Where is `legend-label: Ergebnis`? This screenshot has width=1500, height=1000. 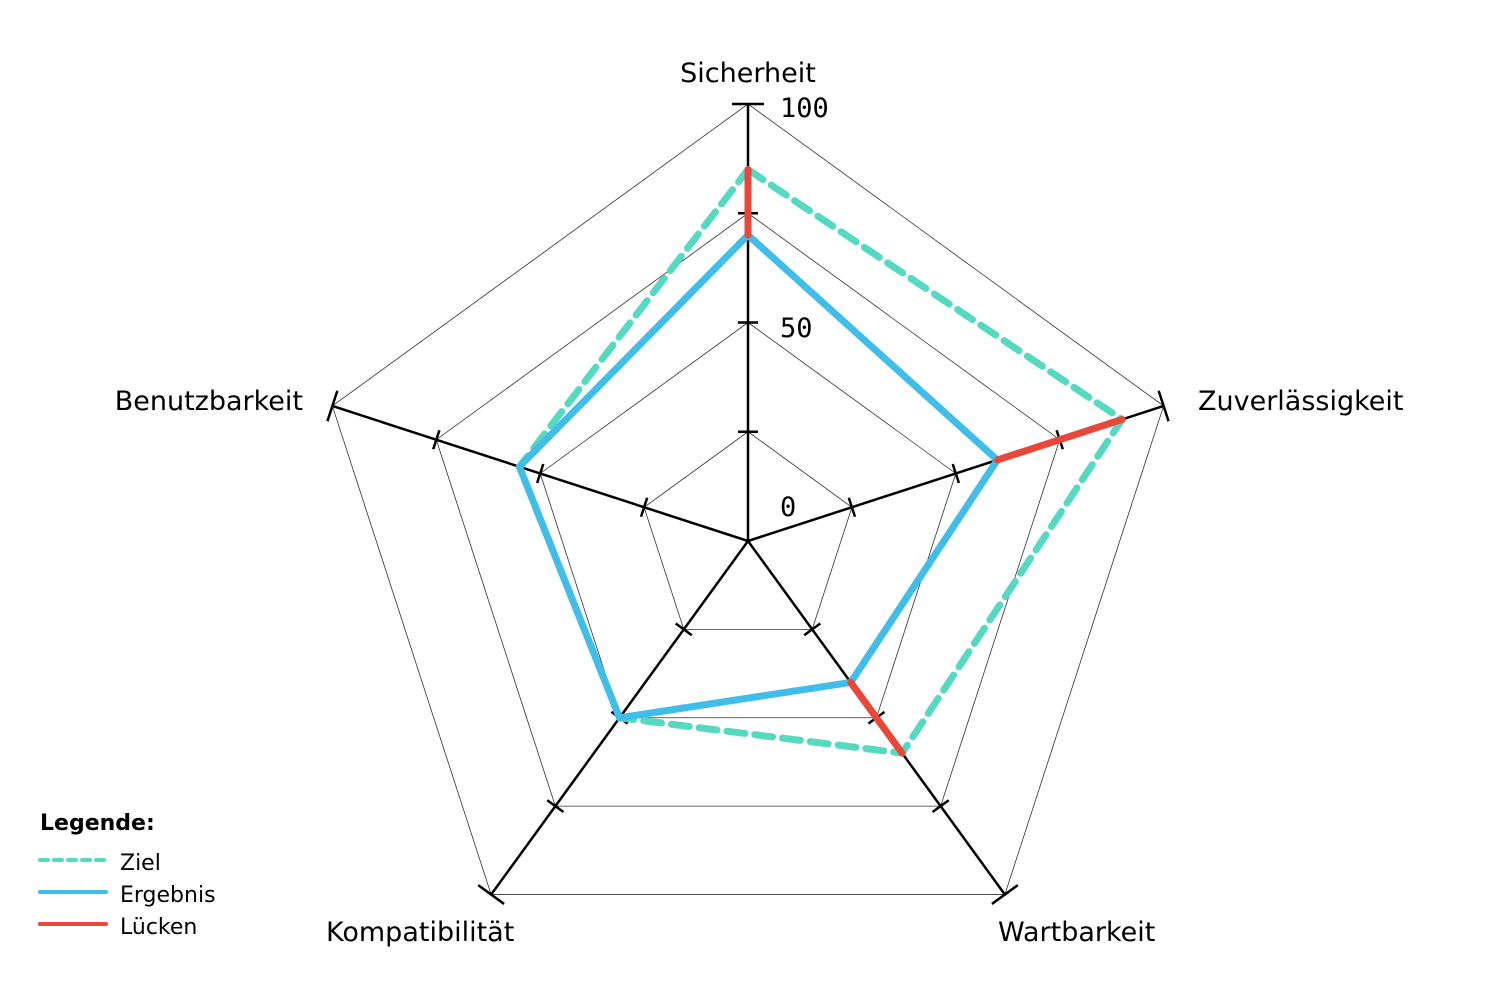
legend-label: Ergebnis is located at coordinates (168, 895).